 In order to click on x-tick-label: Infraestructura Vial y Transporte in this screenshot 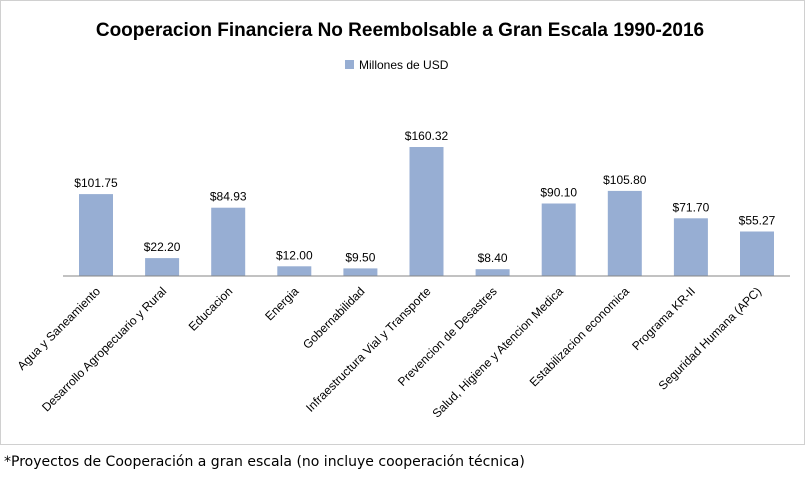, I will do `click(368, 349)`.